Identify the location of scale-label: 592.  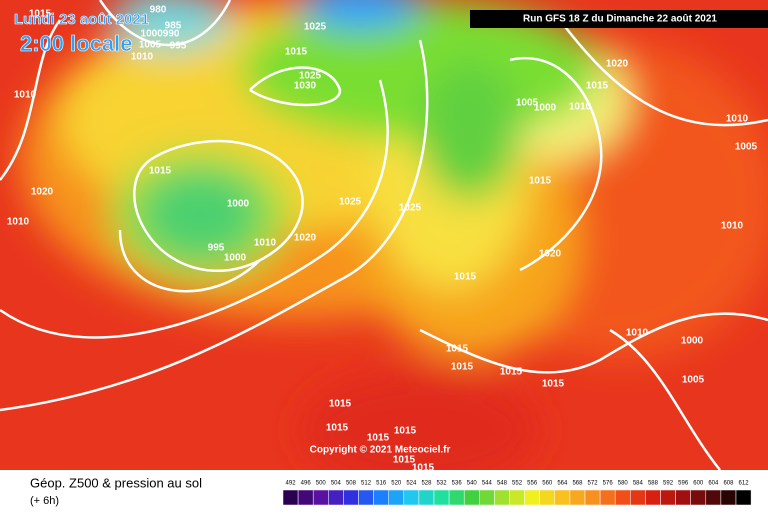
(668, 484).